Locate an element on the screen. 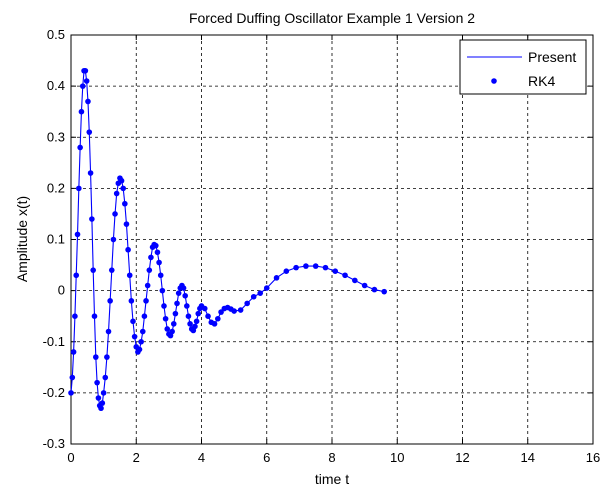 This screenshot has width=607, height=500. legend: Present RK4 is located at coordinates (523, 67).